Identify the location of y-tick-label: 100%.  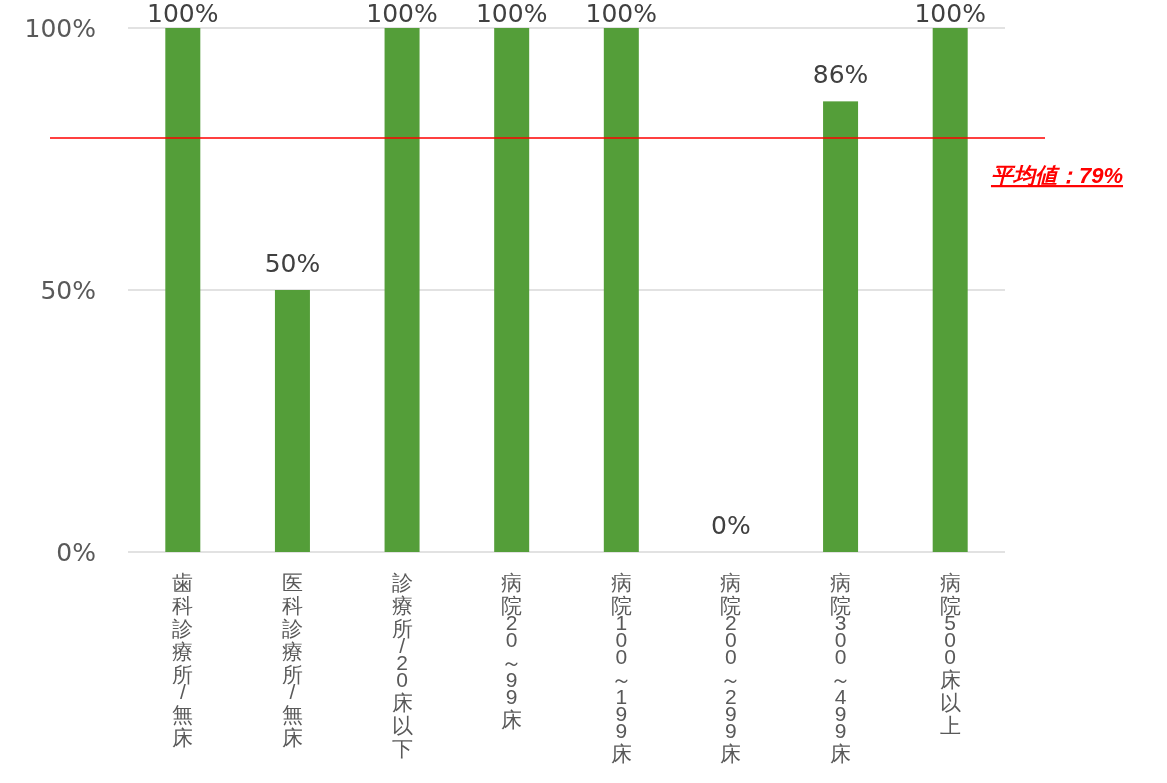
(60, 28).